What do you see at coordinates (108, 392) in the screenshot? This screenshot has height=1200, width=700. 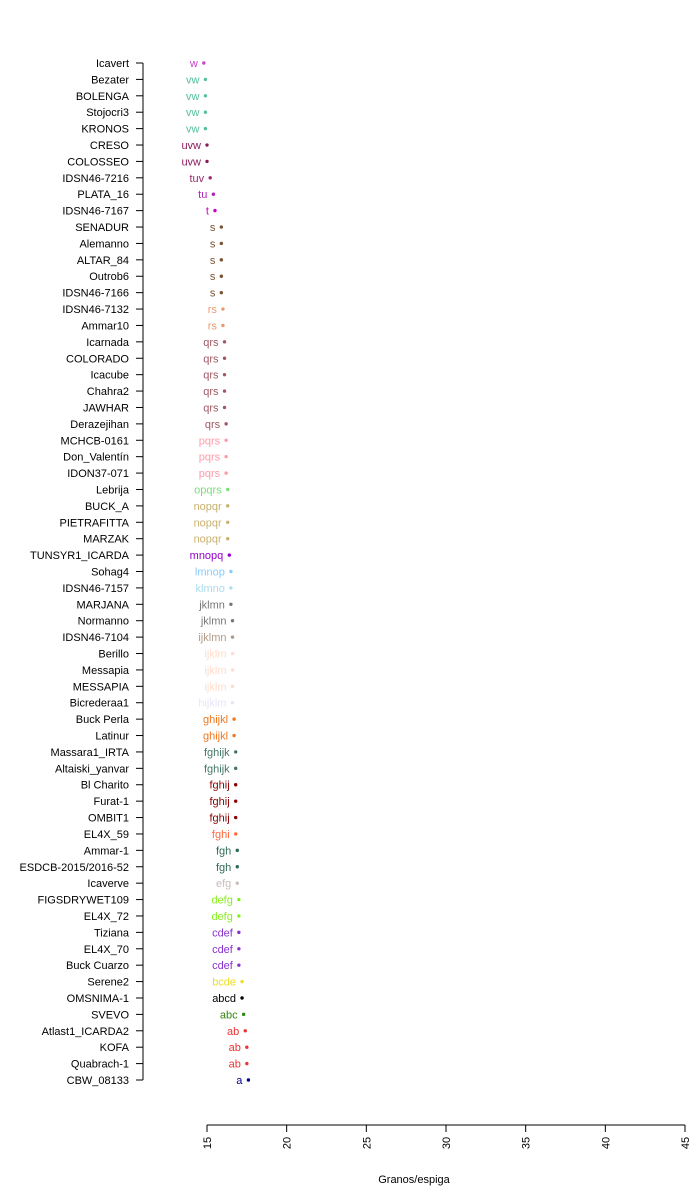 I see `y-tick-label: Chahra2` at bounding box center [108, 392].